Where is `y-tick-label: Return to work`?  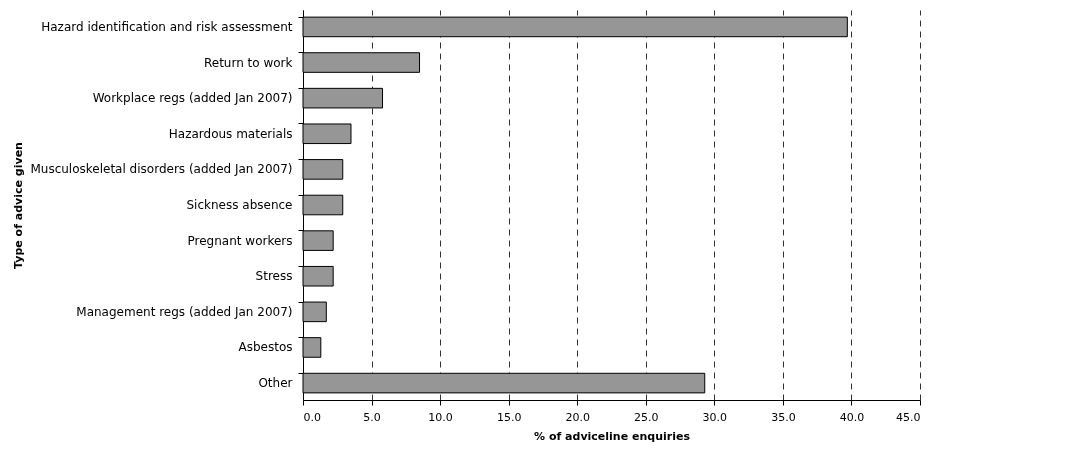 y-tick-label: Return to work is located at coordinates (248, 62).